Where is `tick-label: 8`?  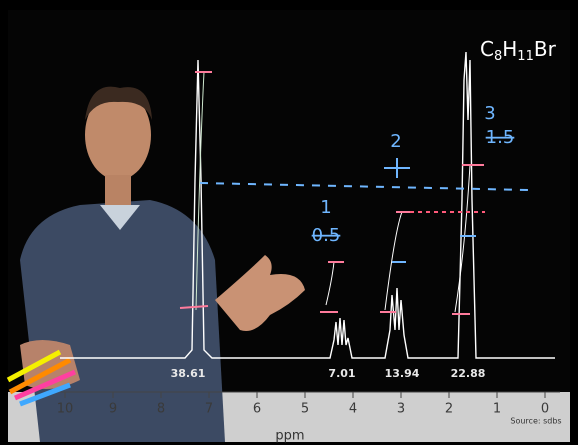 tick-label: 8 is located at coordinates (161, 409).